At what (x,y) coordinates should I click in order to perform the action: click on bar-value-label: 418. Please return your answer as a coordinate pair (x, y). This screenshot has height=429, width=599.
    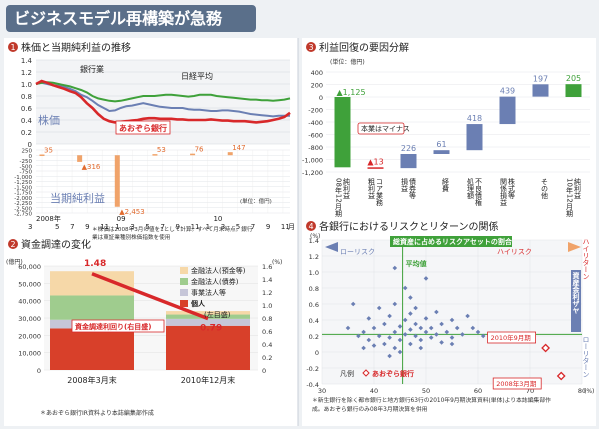
    Looking at the image, I should click on (474, 118).